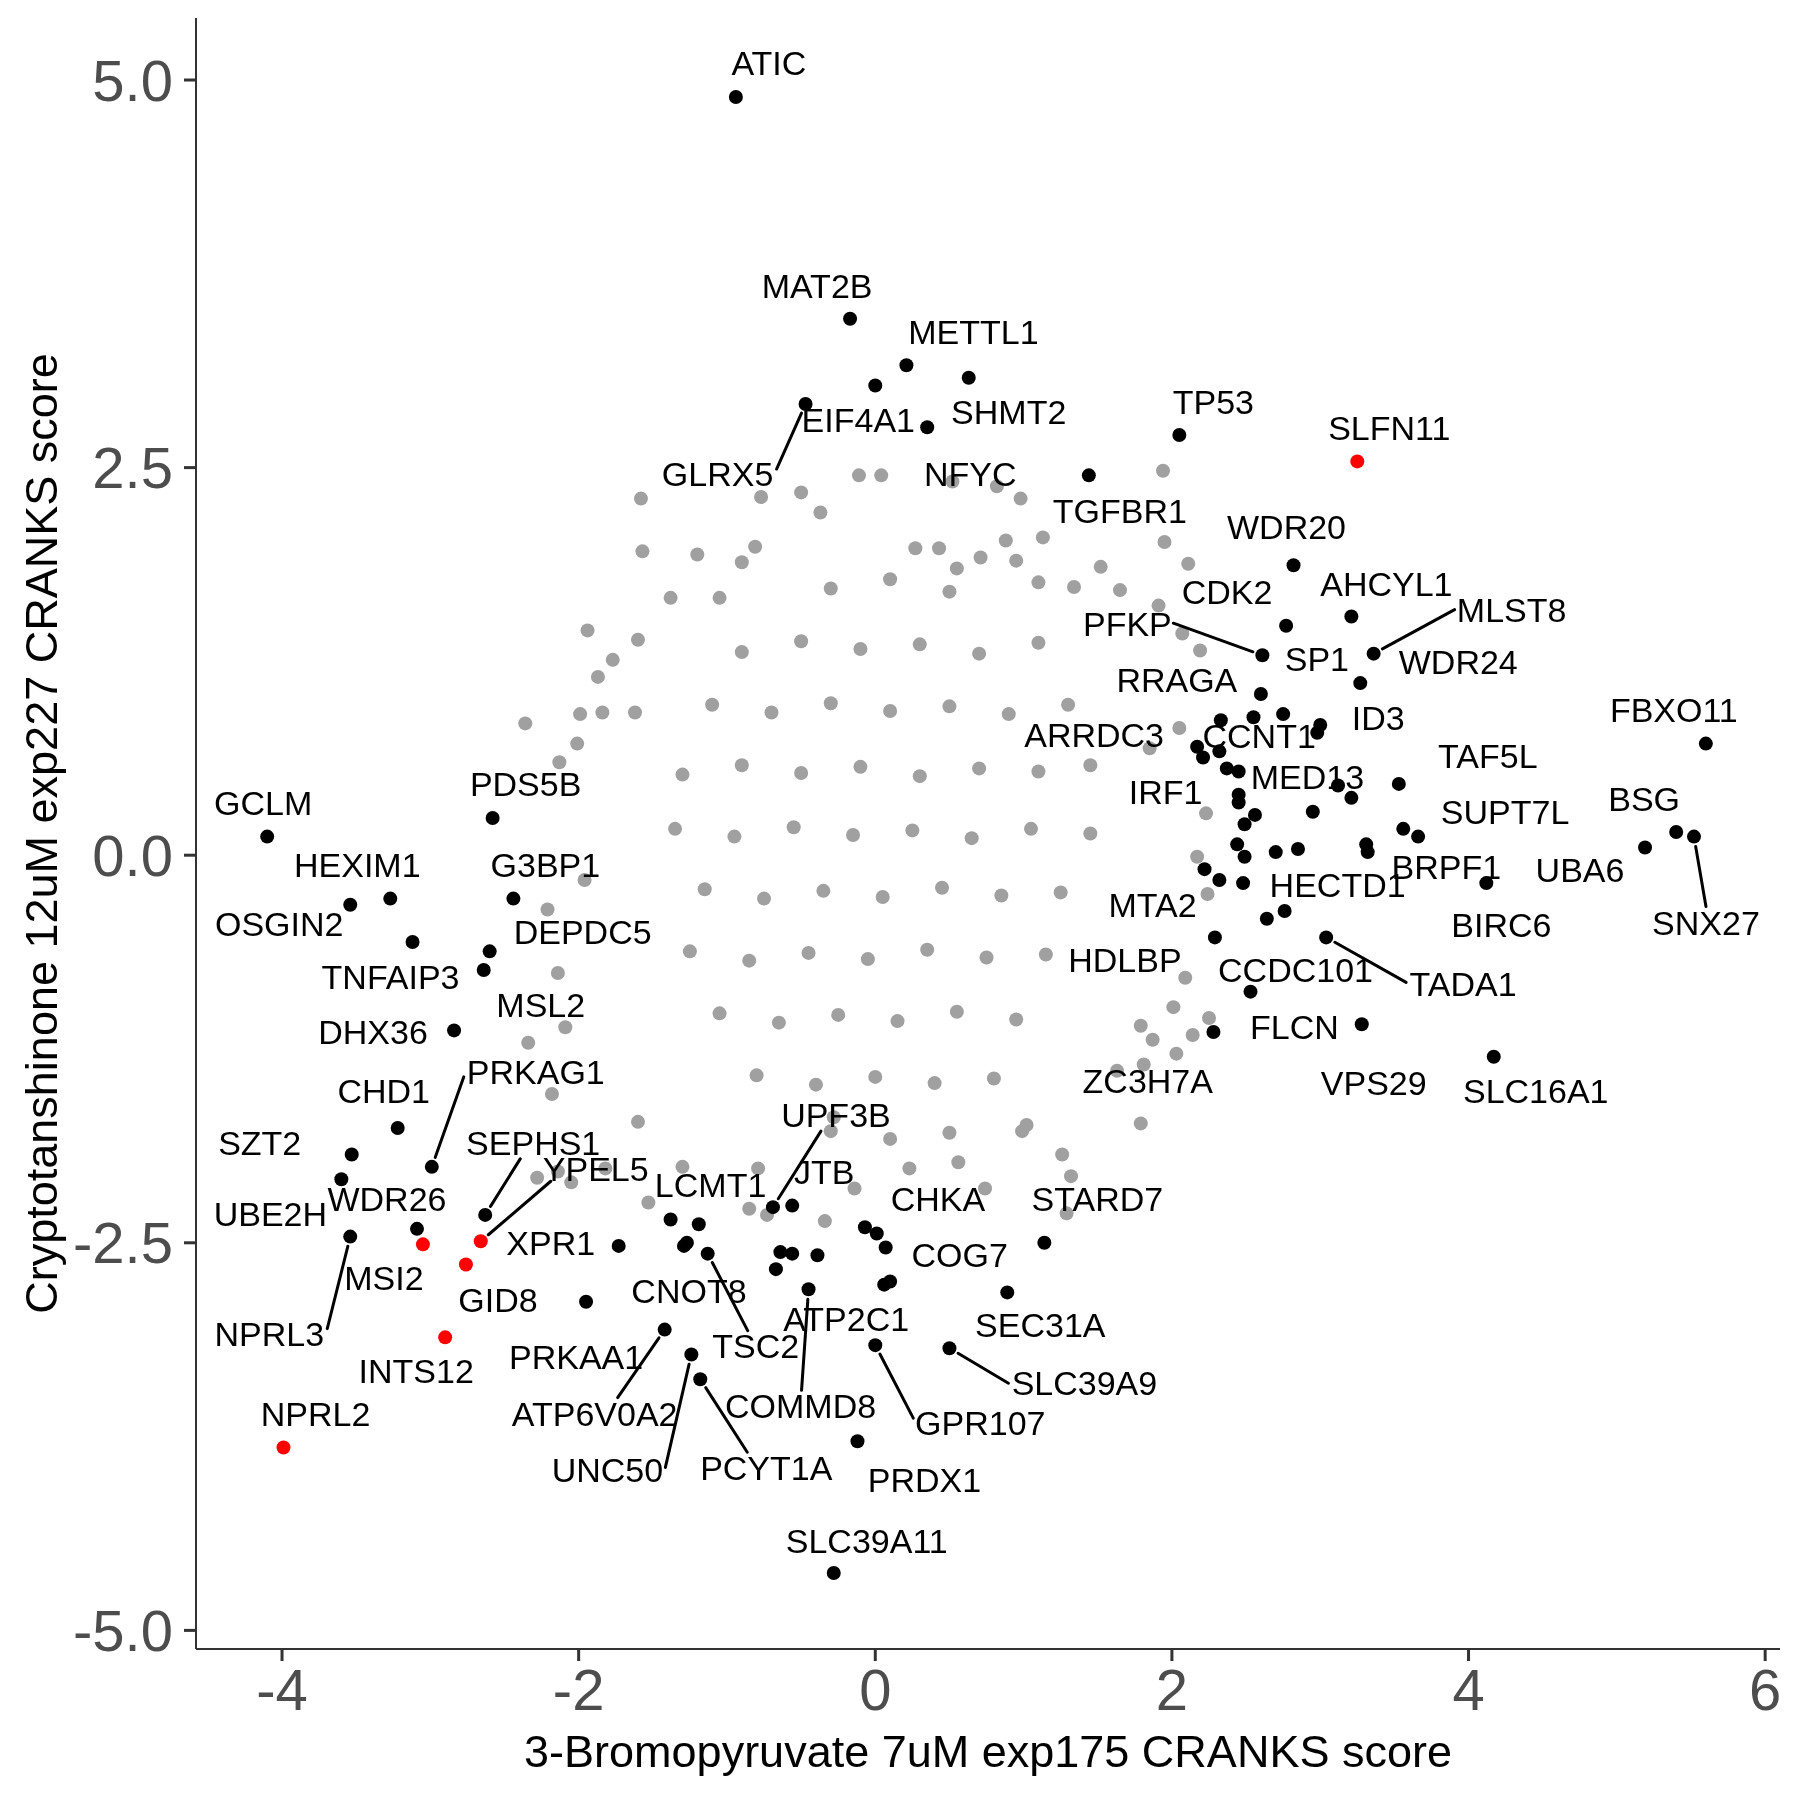 The height and width of the screenshot is (1800, 1800). Describe the element at coordinates (551, 1242) in the screenshot. I see `annotation: XPR1` at that location.